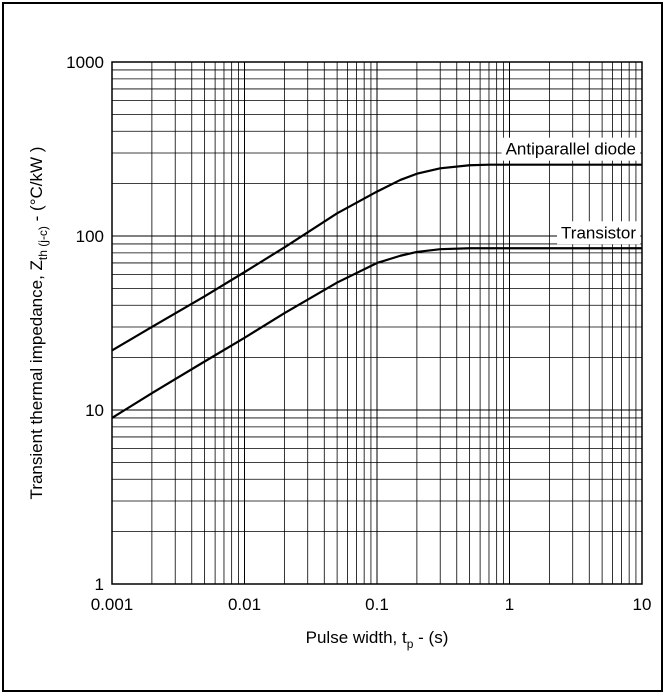 This screenshot has width=665, height=694. Describe the element at coordinates (377, 604) in the screenshot. I see `x-tick-label: 0.1` at that location.